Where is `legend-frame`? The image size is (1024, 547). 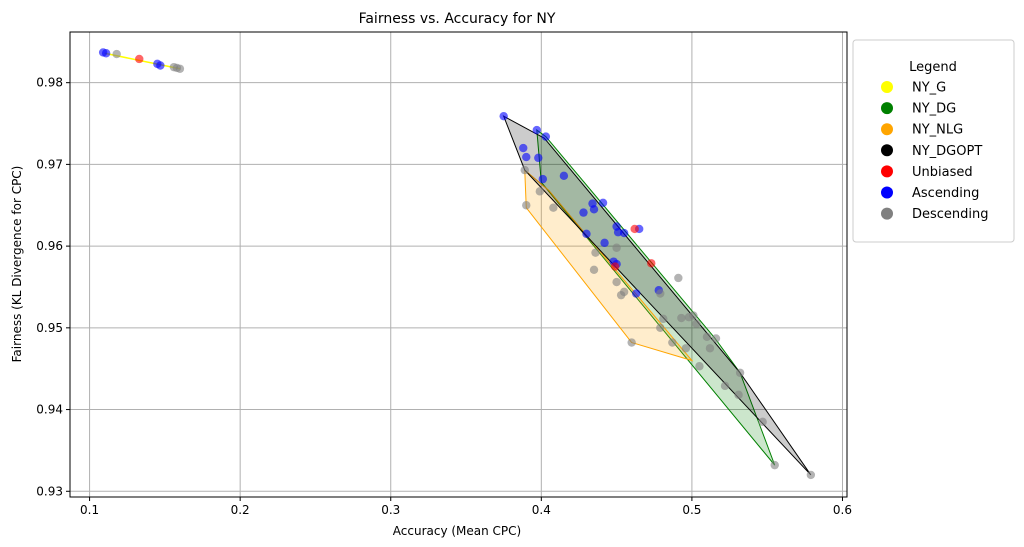
legend-frame is located at coordinates (933, 141).